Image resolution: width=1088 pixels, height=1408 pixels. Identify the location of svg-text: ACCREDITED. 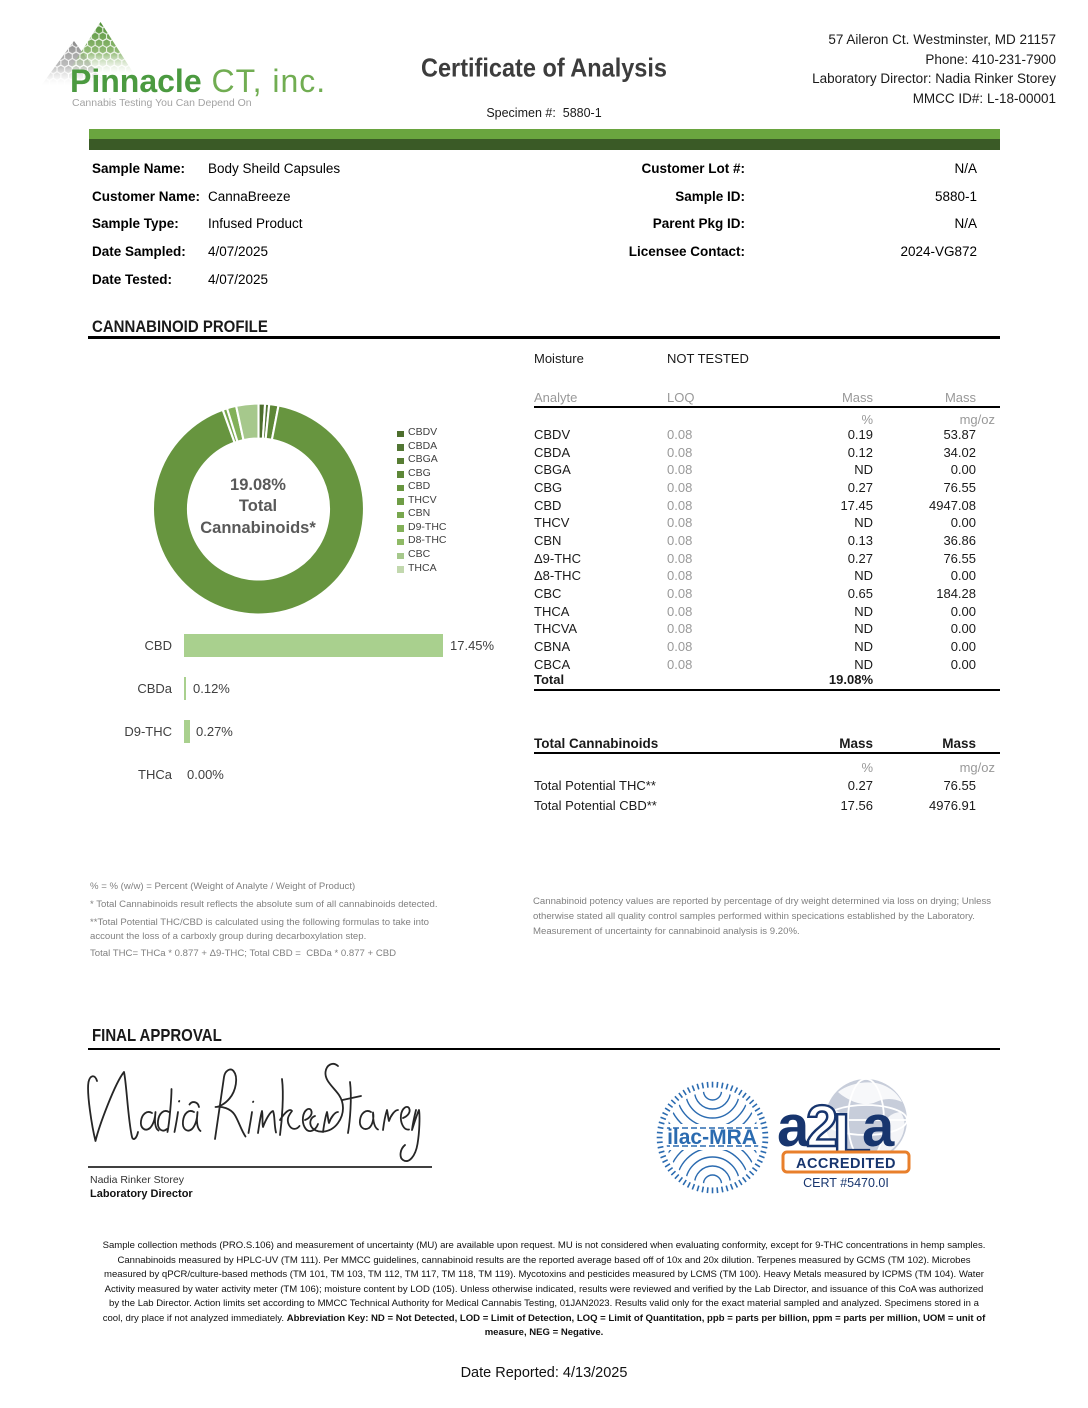
(846, 1164).